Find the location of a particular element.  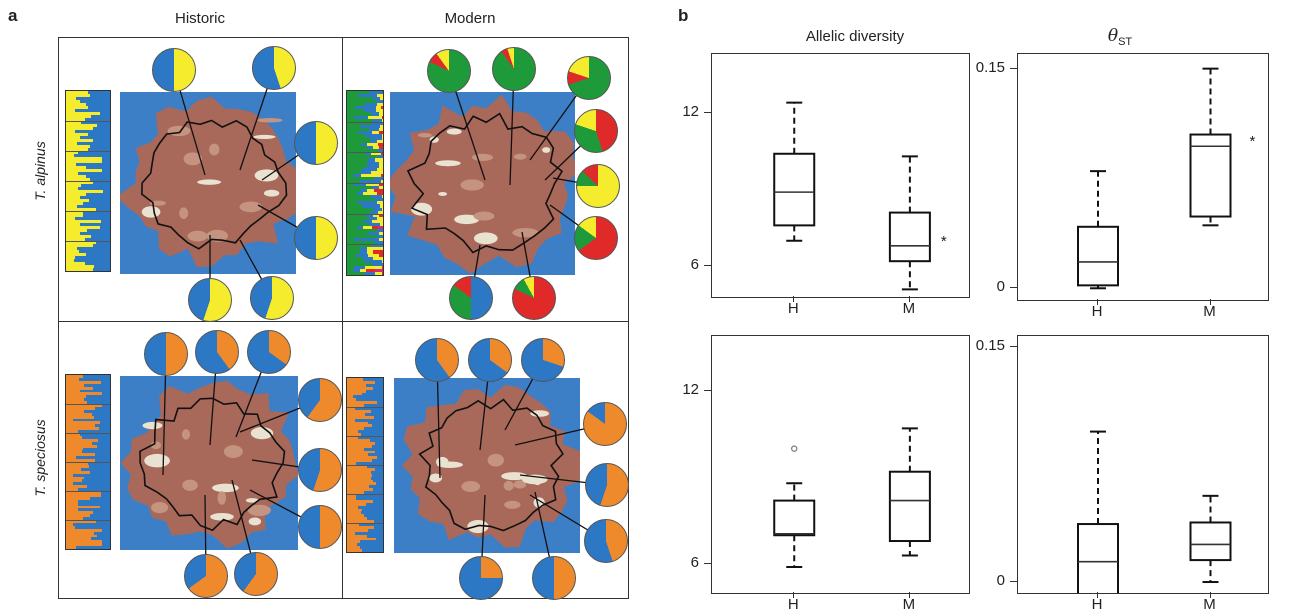

structure-bar-speciosus-modern is located at coordinates (365, 465).